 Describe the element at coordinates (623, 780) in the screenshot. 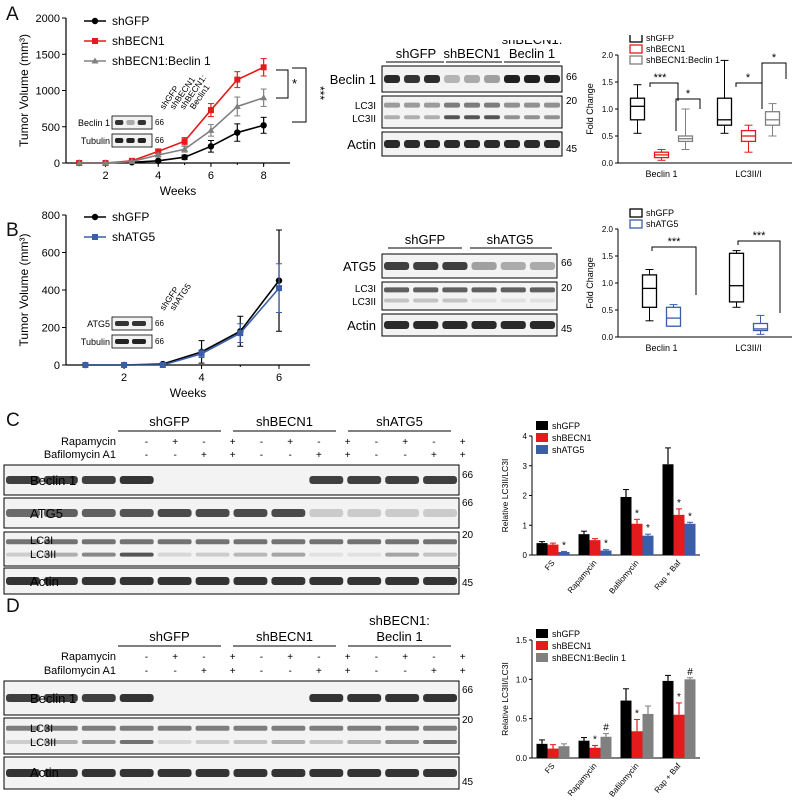

I see `x-tick-label: Bafilomycin` at that location.